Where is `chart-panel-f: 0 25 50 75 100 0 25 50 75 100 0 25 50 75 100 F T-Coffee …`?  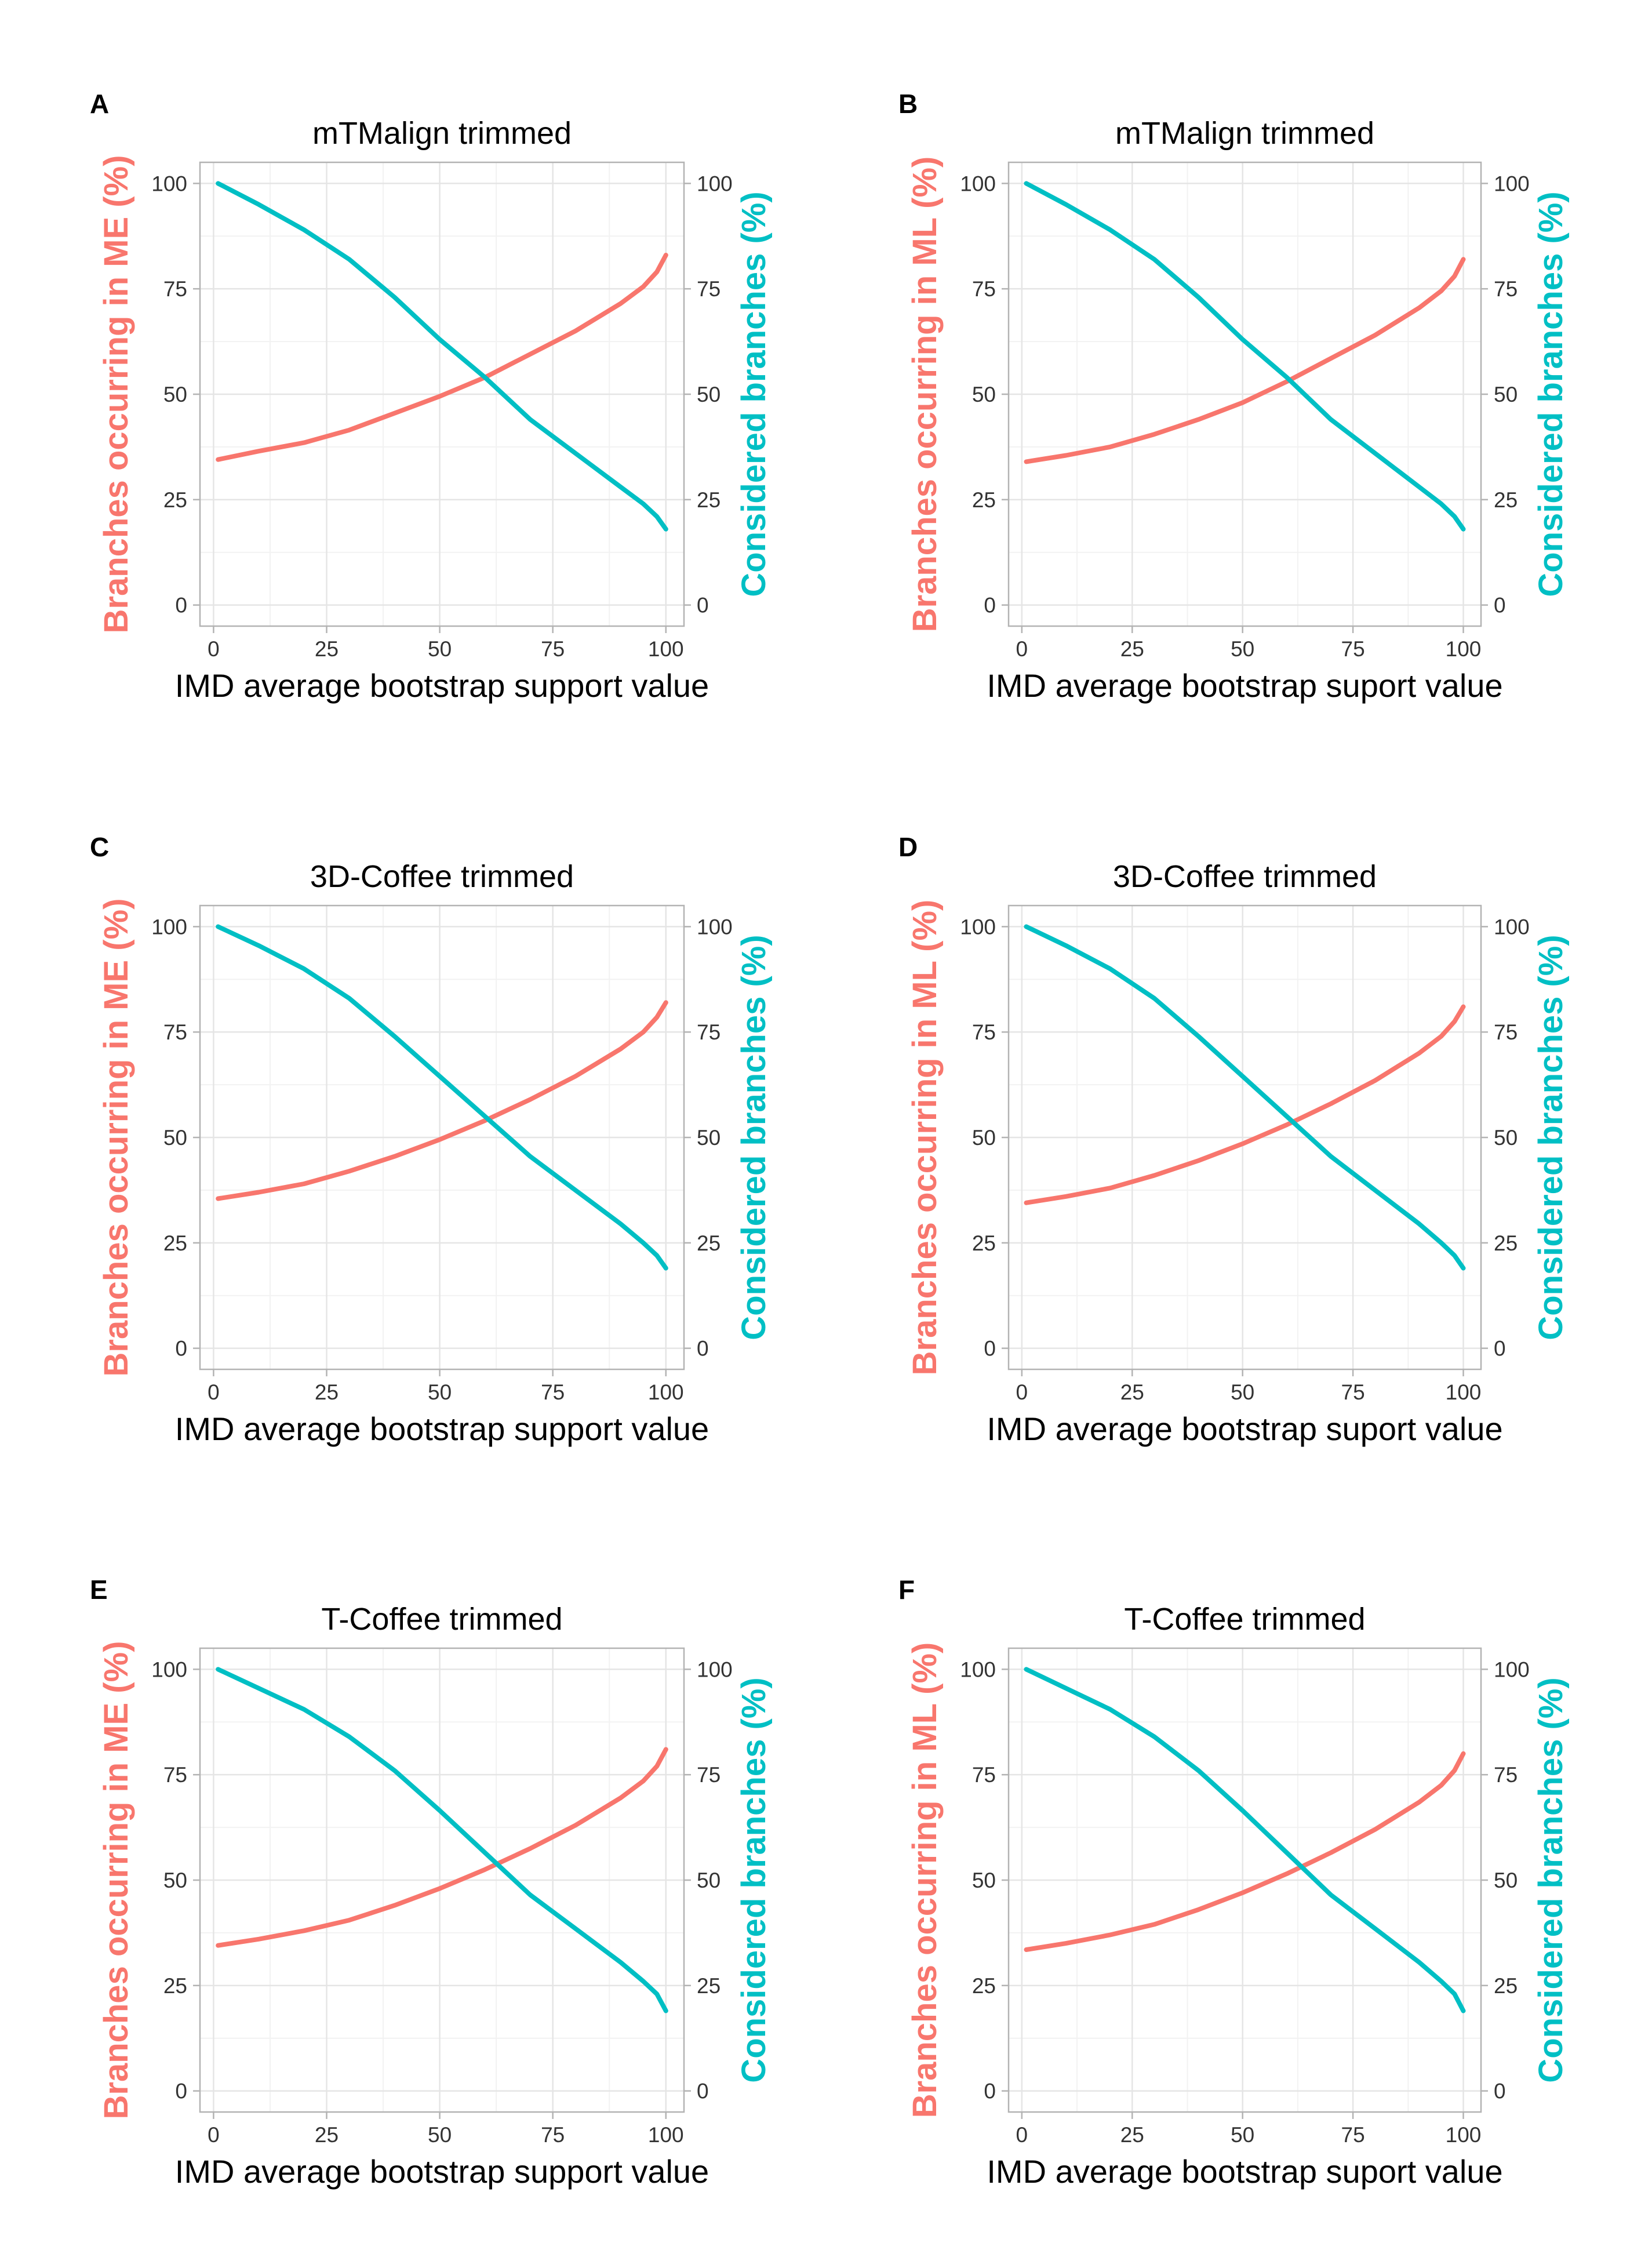 chart-panel-f: 0 25 50 75 100 0 25 50 75 100 0 25 50 75 100 F T-Coffee … is located at coordinates (1234, 1882).